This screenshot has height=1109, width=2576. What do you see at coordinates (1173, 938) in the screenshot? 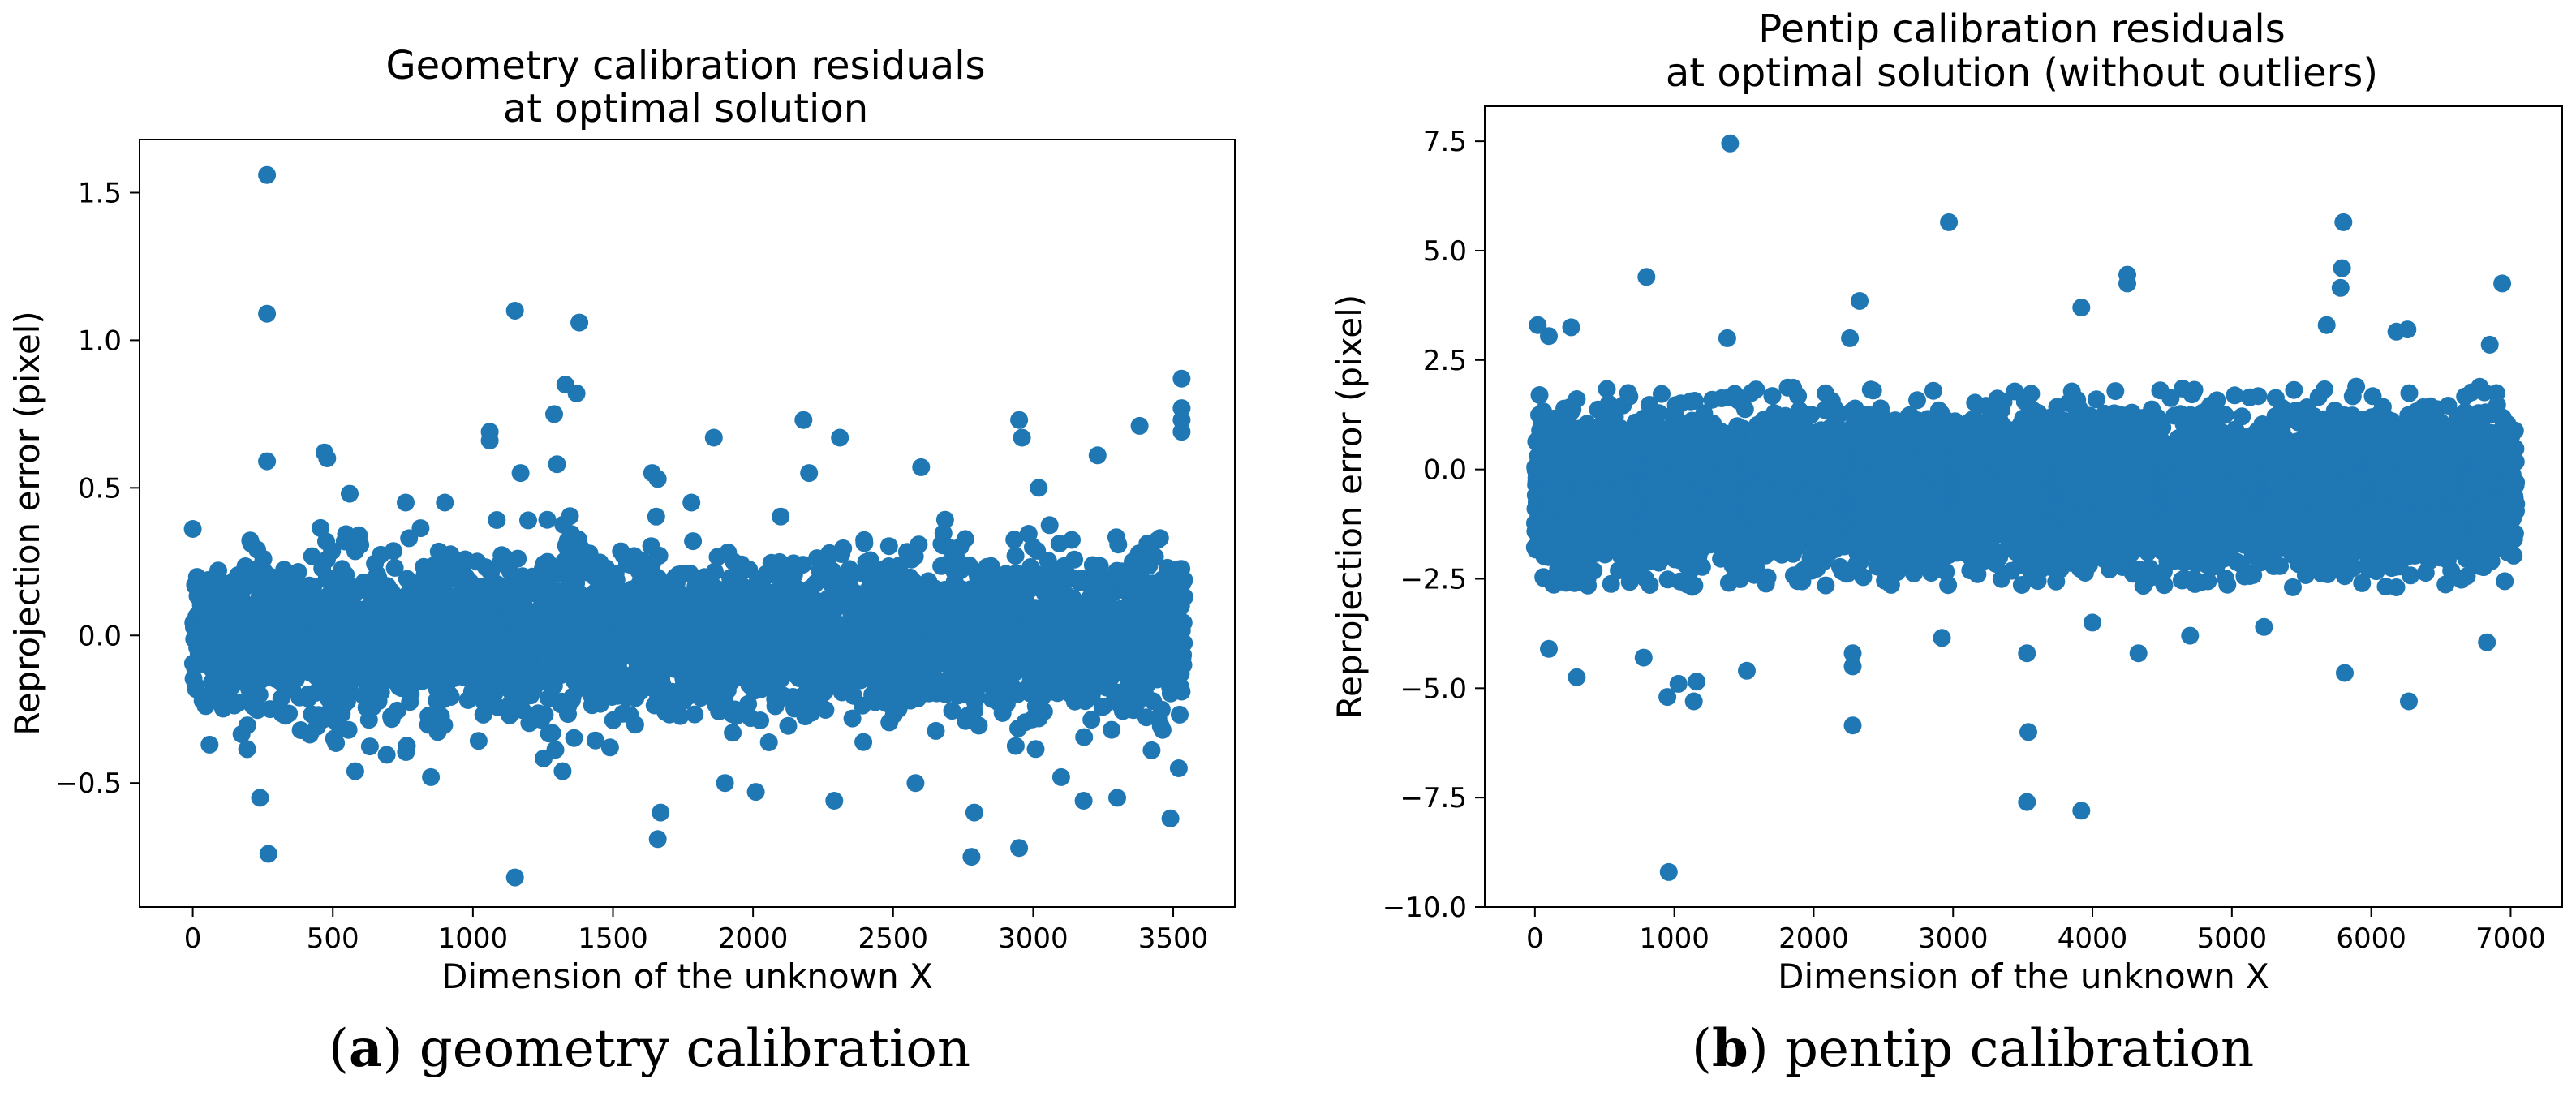
I see `x-tick-label: 3500` at bounding box center [1173, 938].